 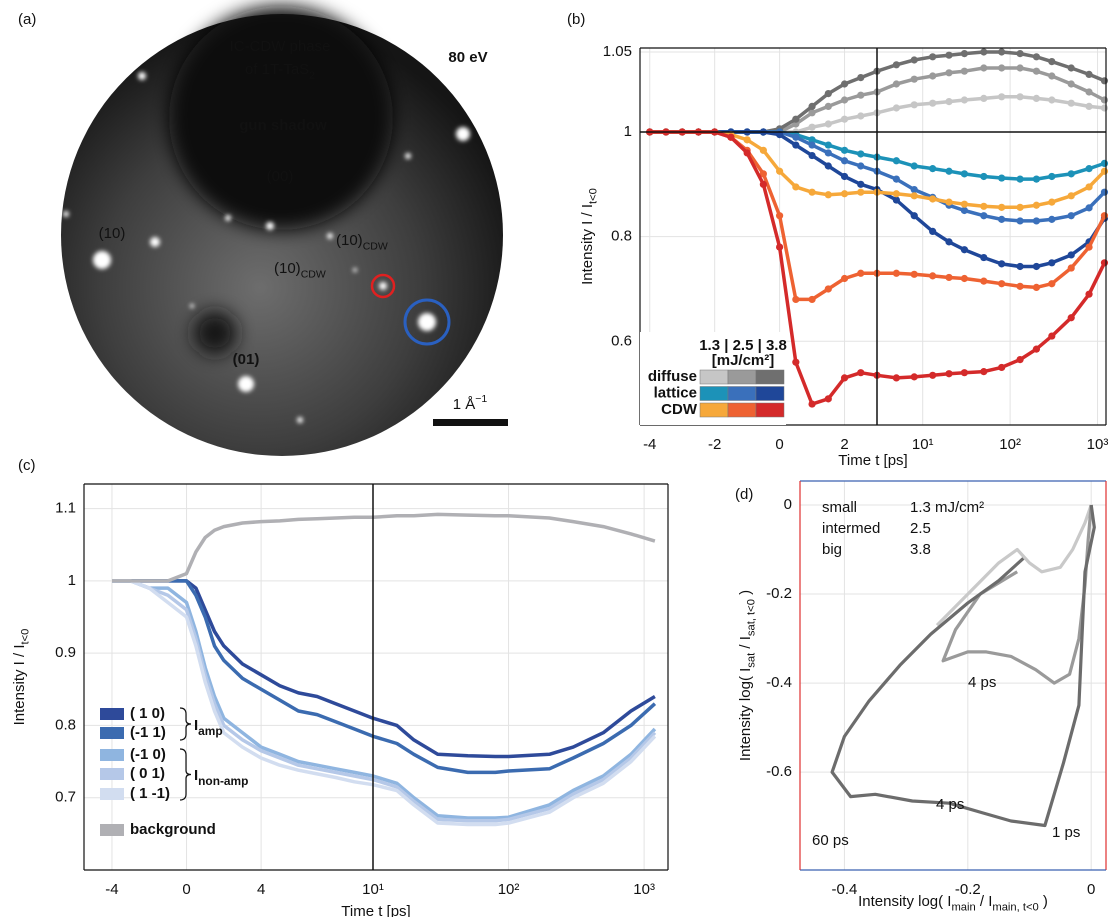 I want to click on legend-brace, so click(x=185, y=774).